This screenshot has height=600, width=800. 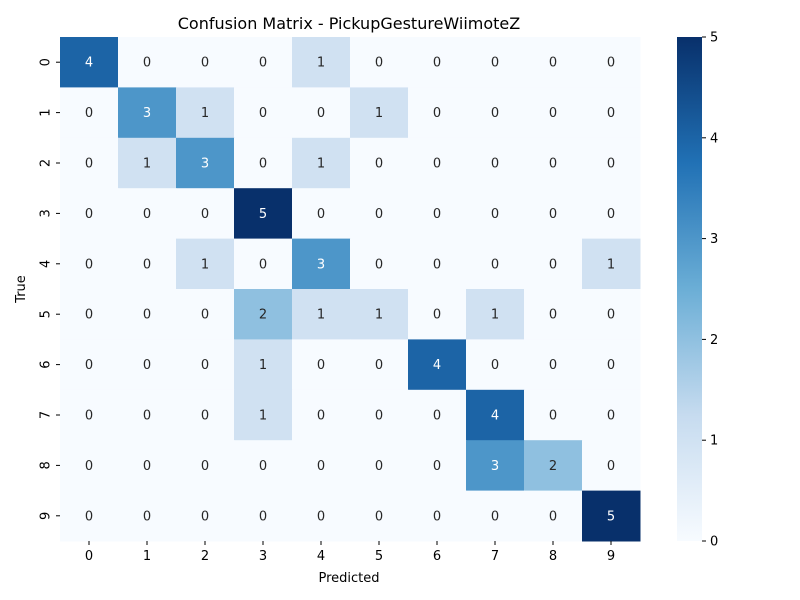 I want to click on y-tick-label: 0, so click(x=46, y=62).